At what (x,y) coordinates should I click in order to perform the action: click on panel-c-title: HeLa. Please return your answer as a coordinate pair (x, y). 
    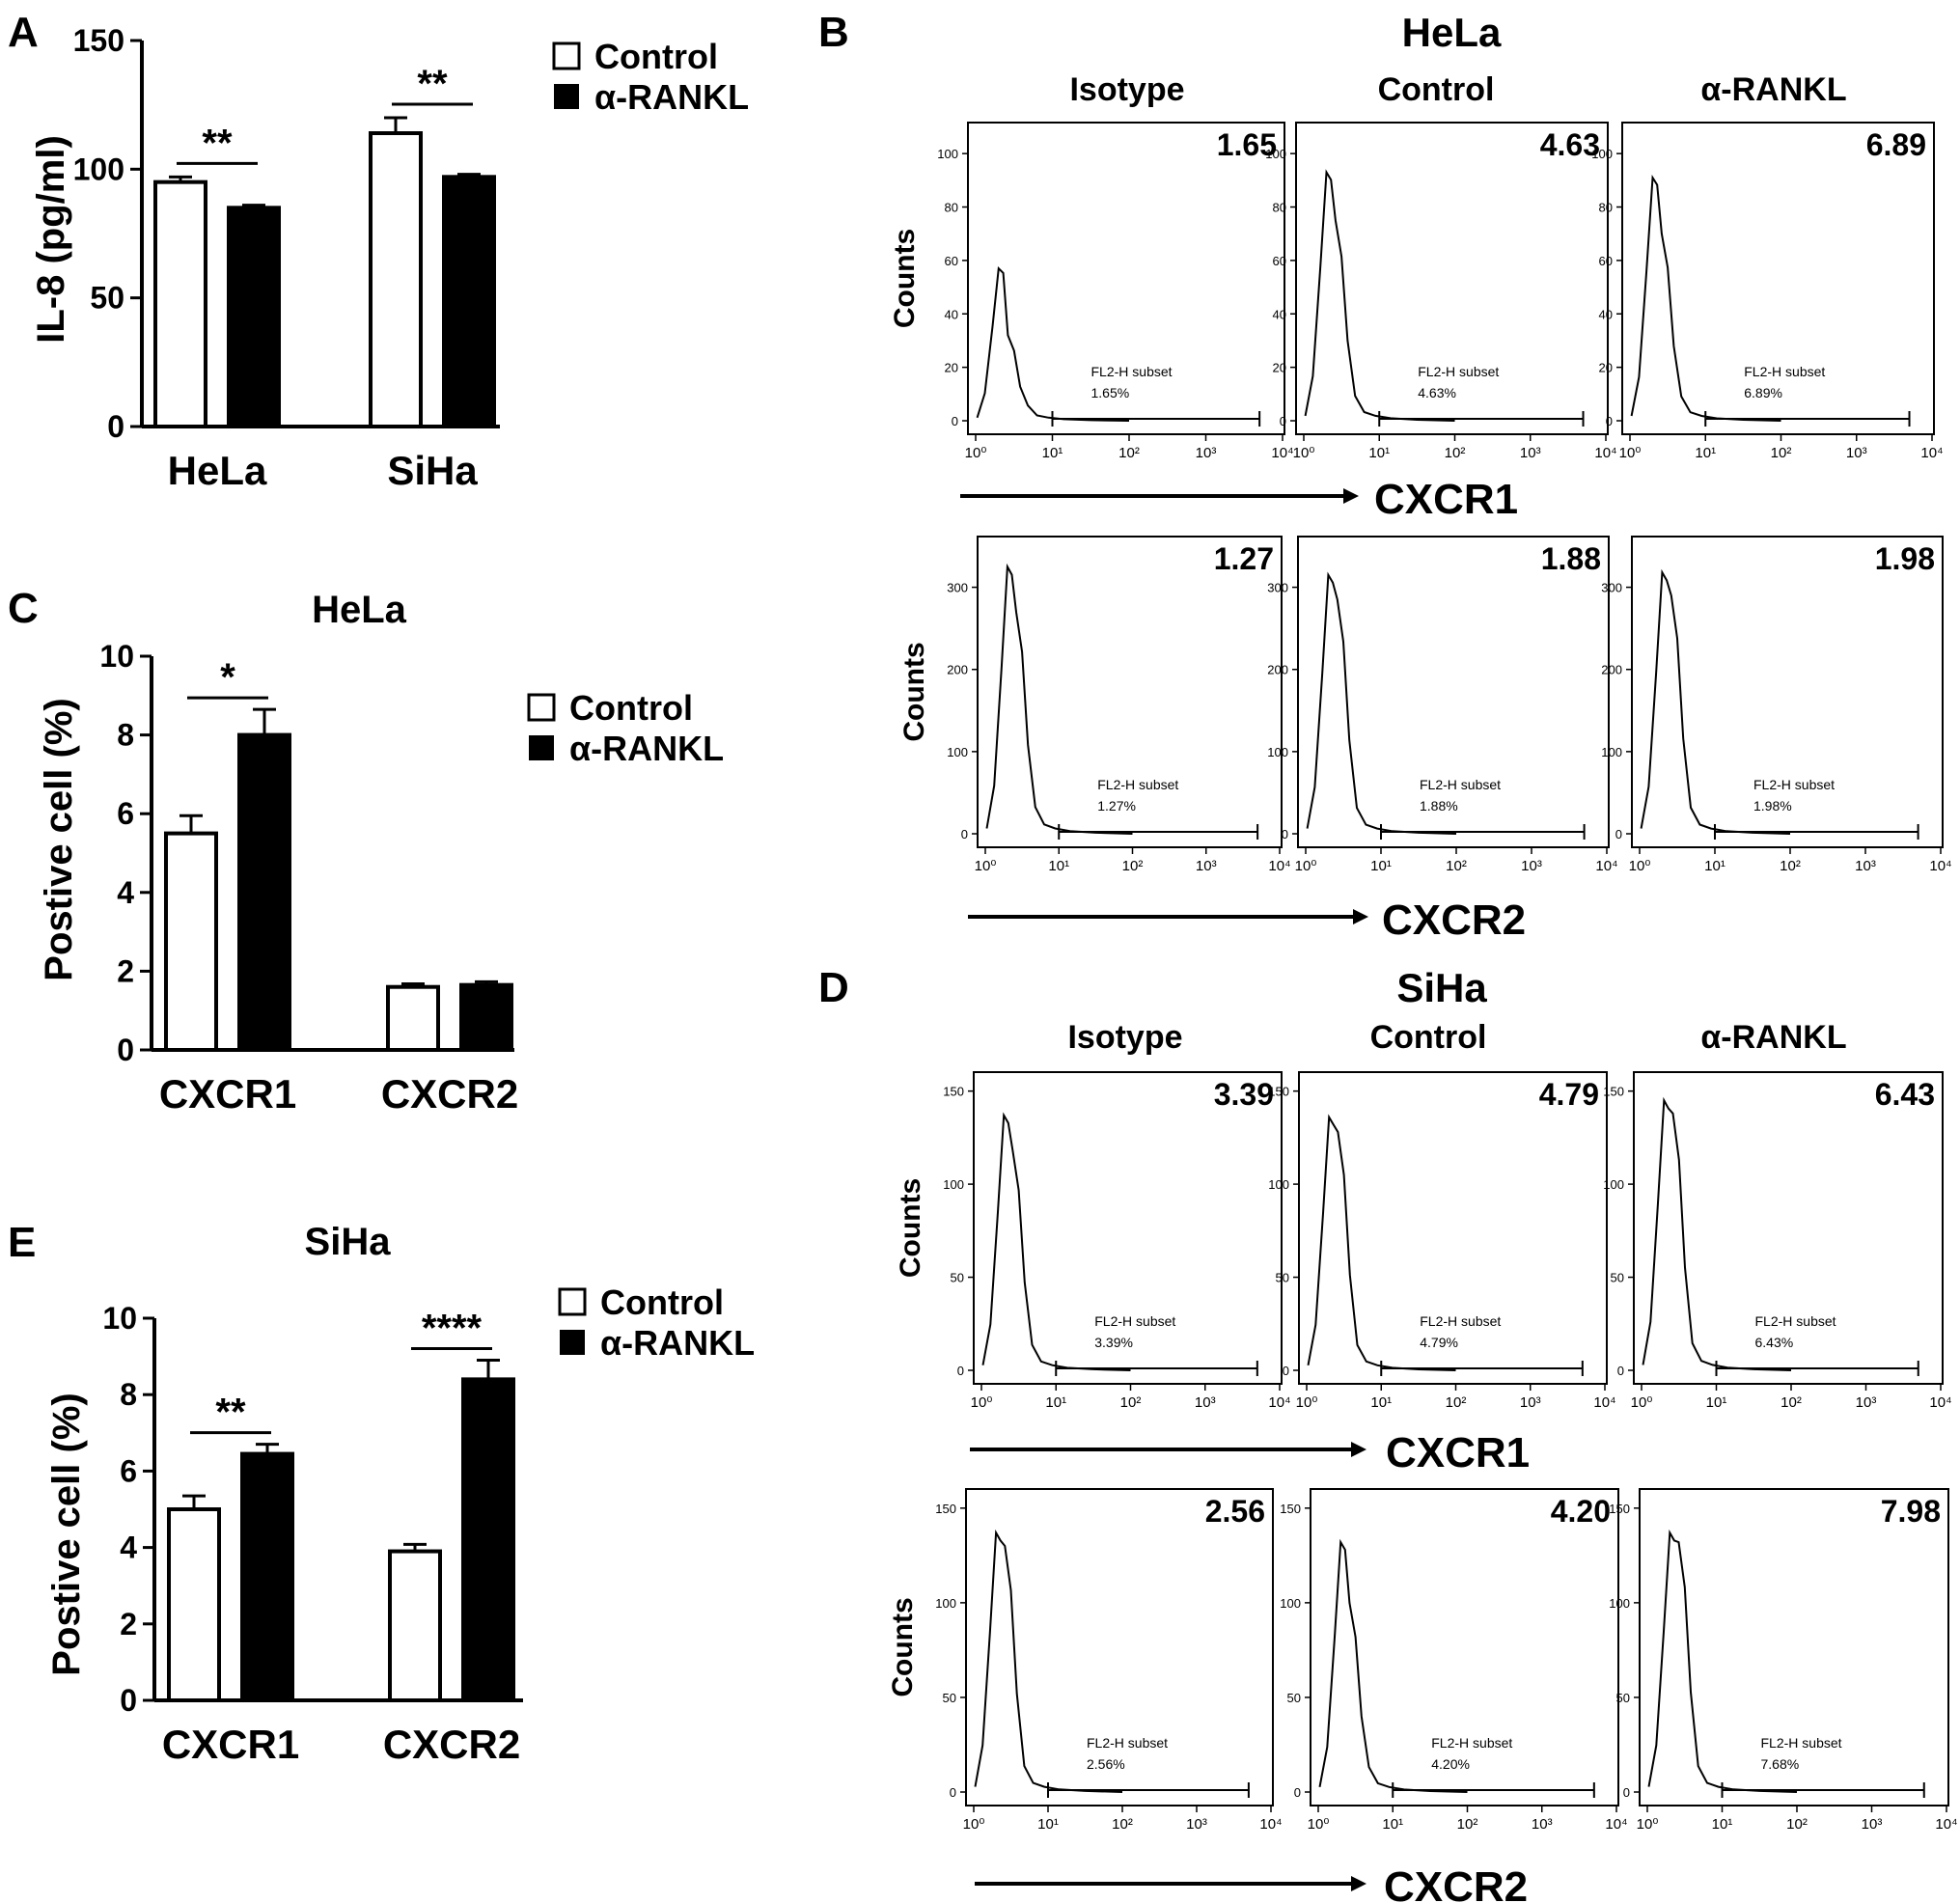
    Looking at the image, I should click on (359, 610).